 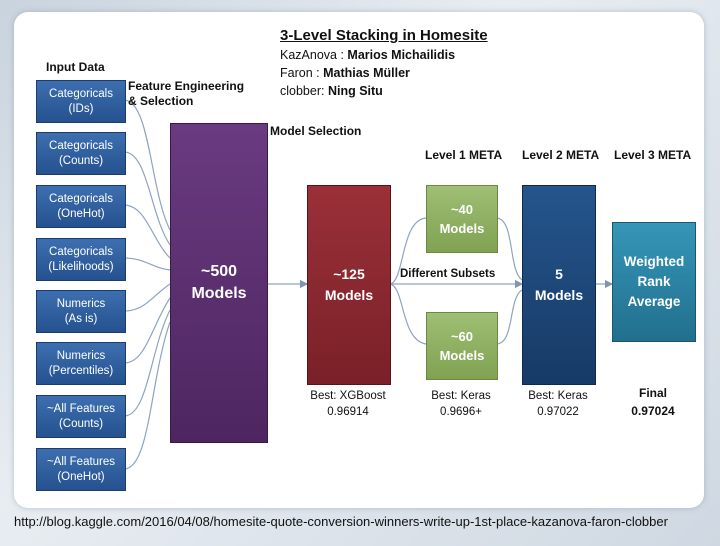 I want to click on score-value: 0.97022, so click(x=558, y=412).